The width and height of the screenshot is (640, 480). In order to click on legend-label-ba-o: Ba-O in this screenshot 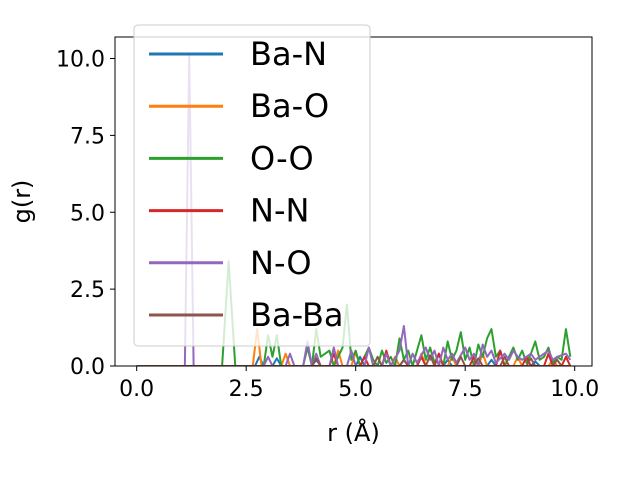, I will do `click(289, 106)`.